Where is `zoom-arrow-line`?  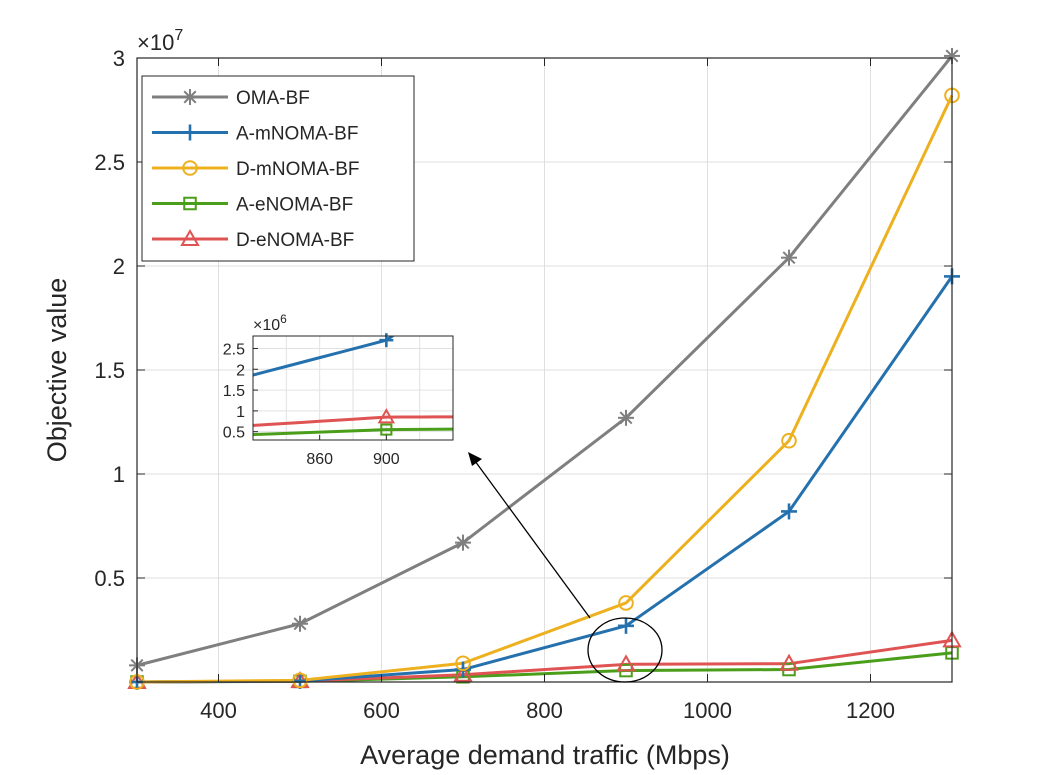
zoom-arrow-line is located at coordinates (532, 539).